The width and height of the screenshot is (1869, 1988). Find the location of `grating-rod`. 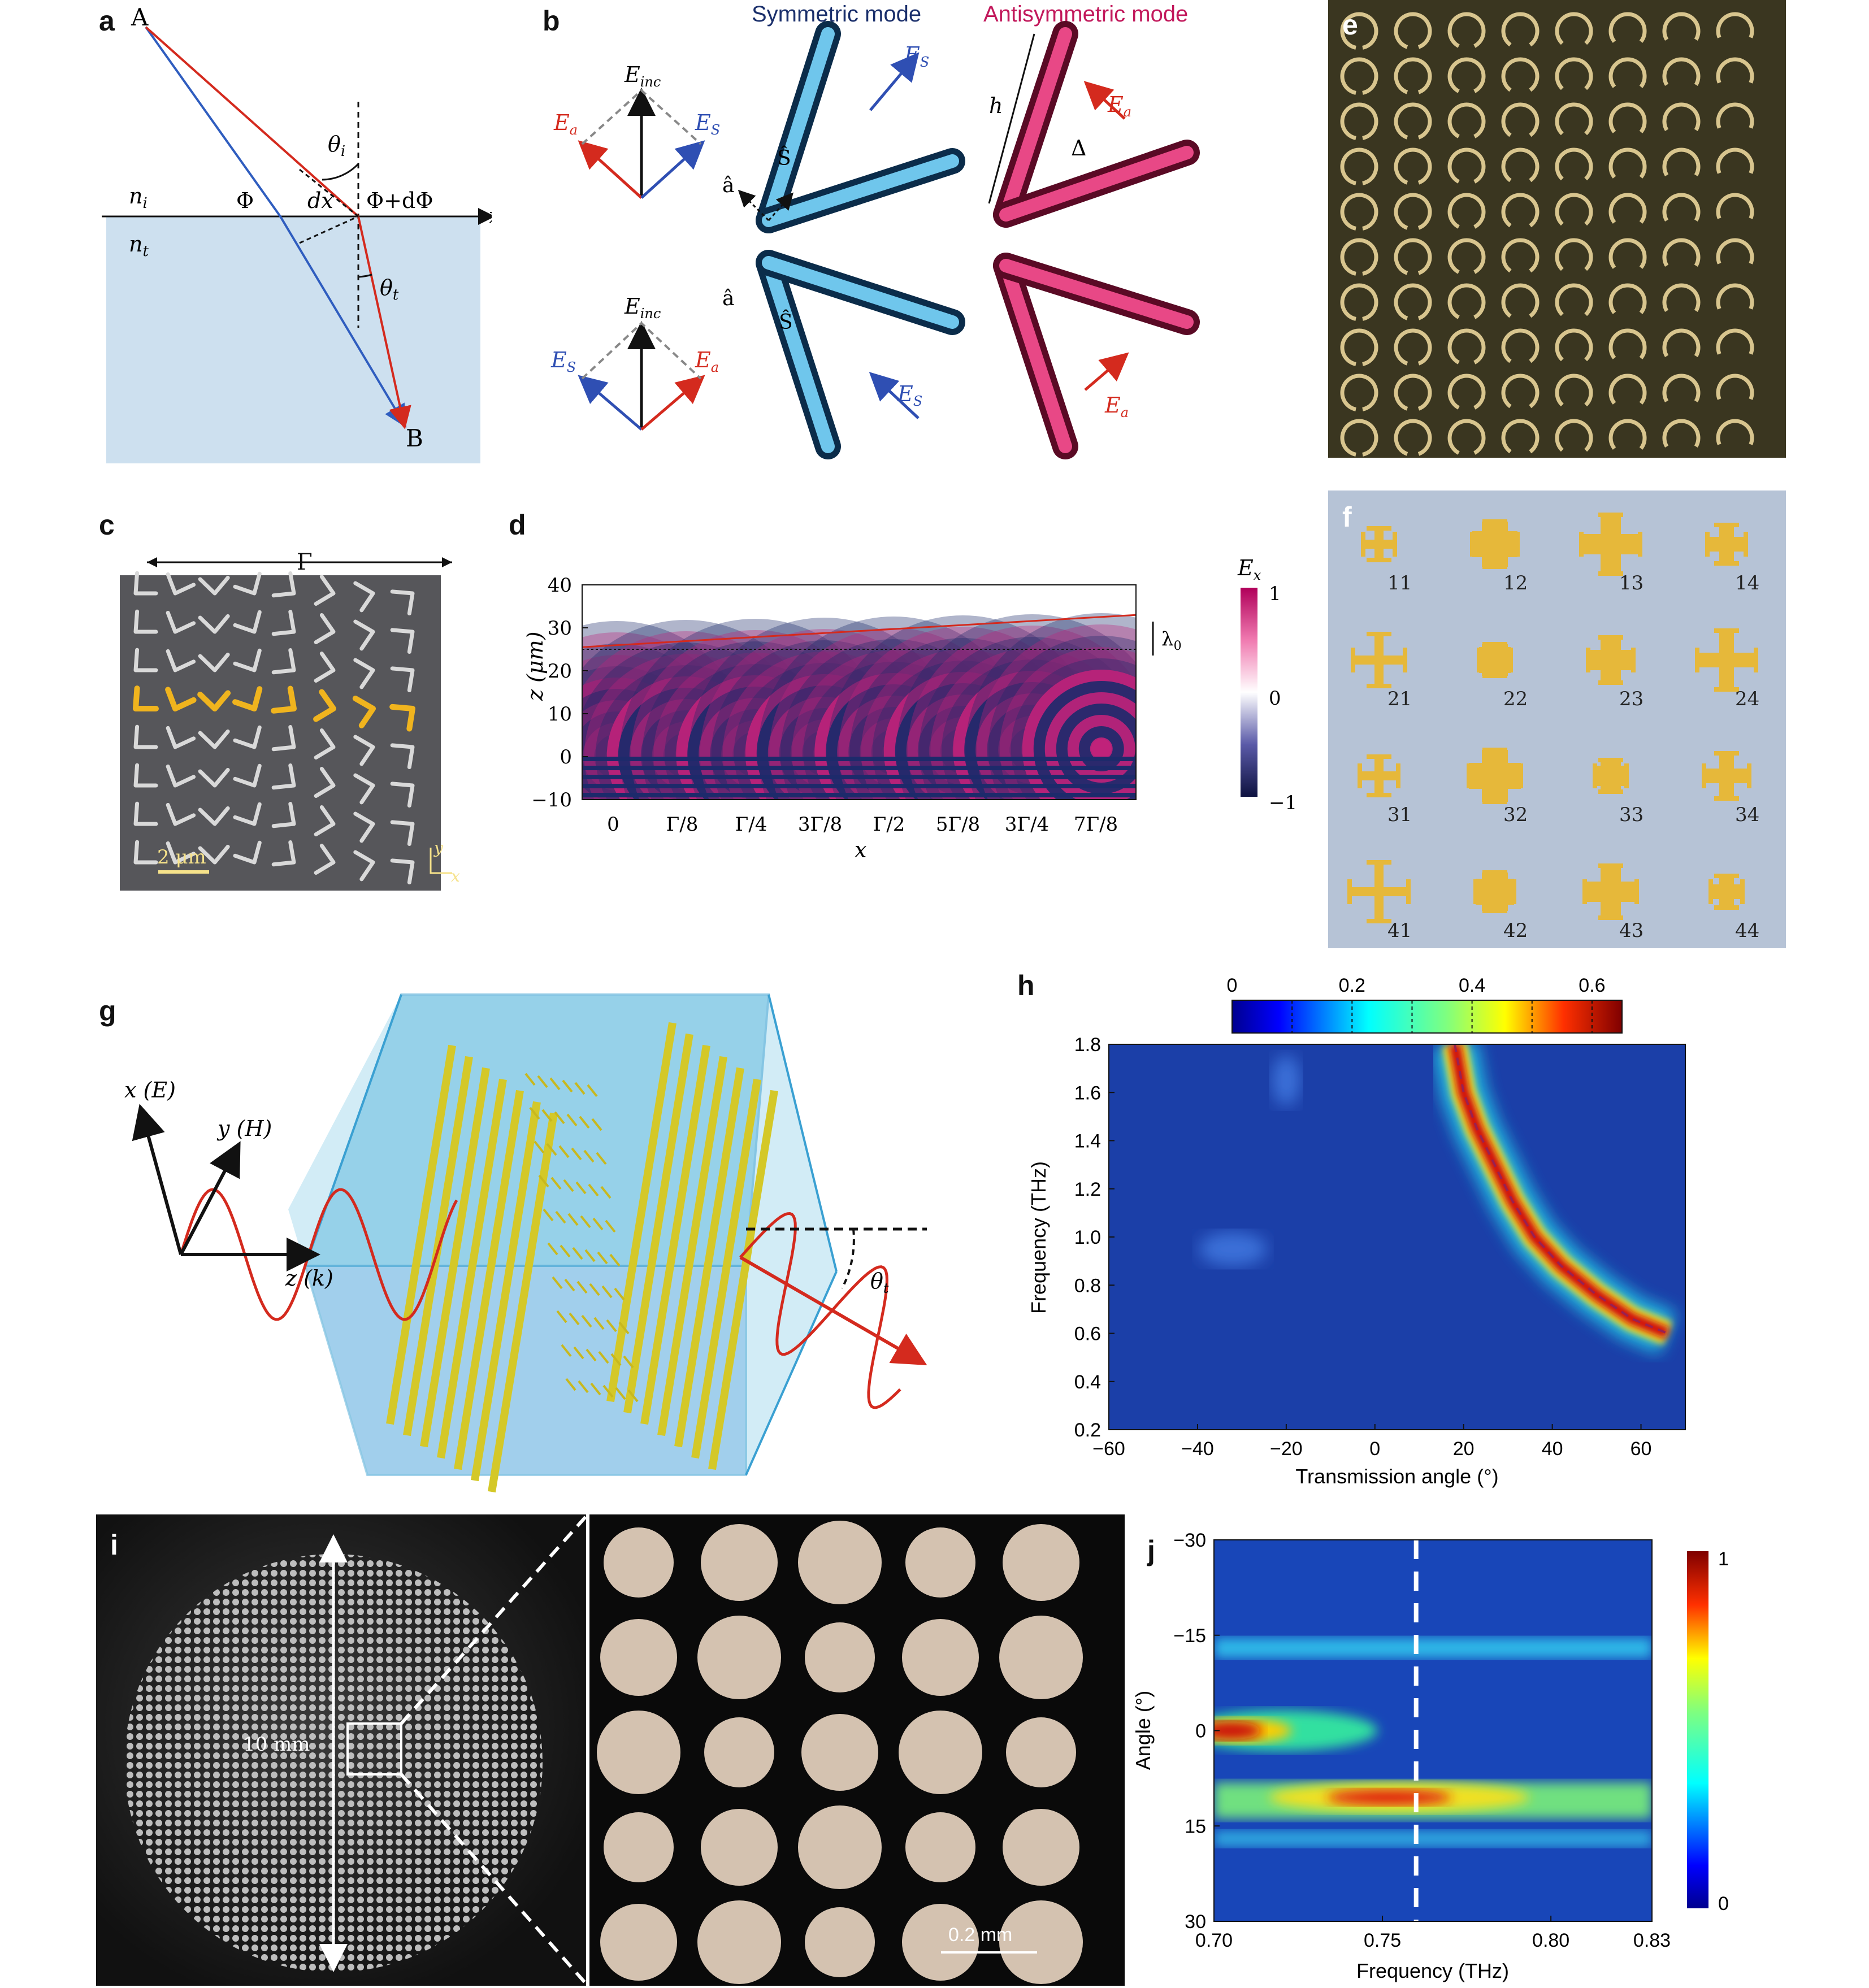

grating-rod is located at coordinates (472, 1269).